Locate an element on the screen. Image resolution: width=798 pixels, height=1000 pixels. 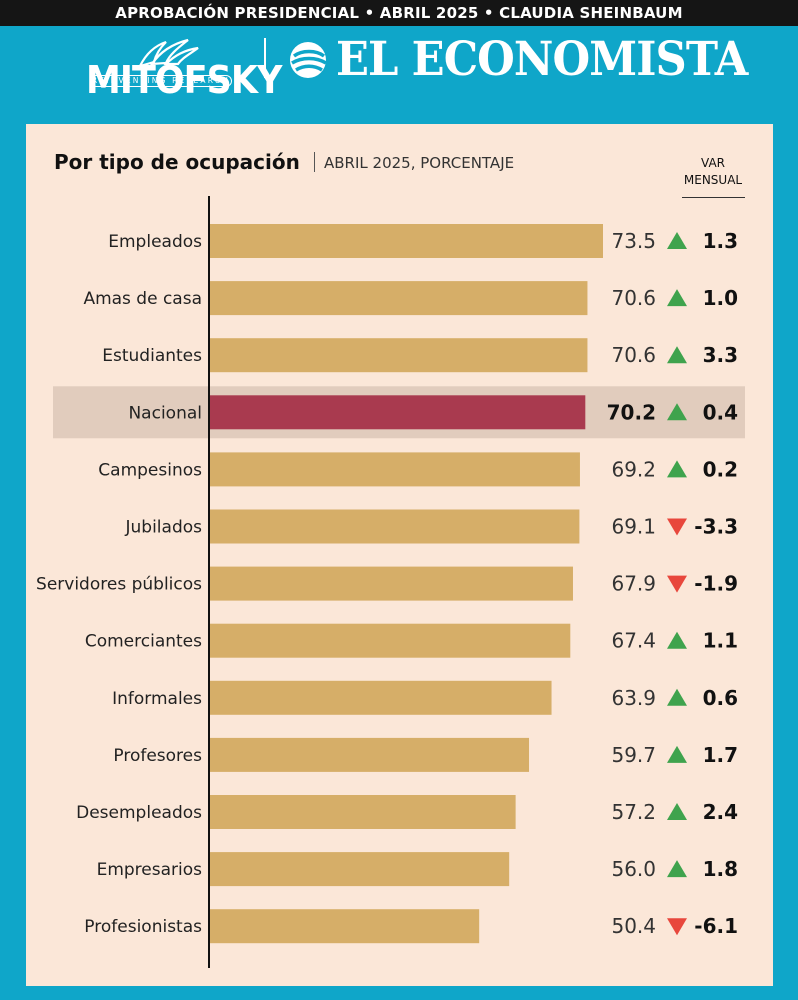
brand-header: MITOFSKY is located at coordinates (399, 75).